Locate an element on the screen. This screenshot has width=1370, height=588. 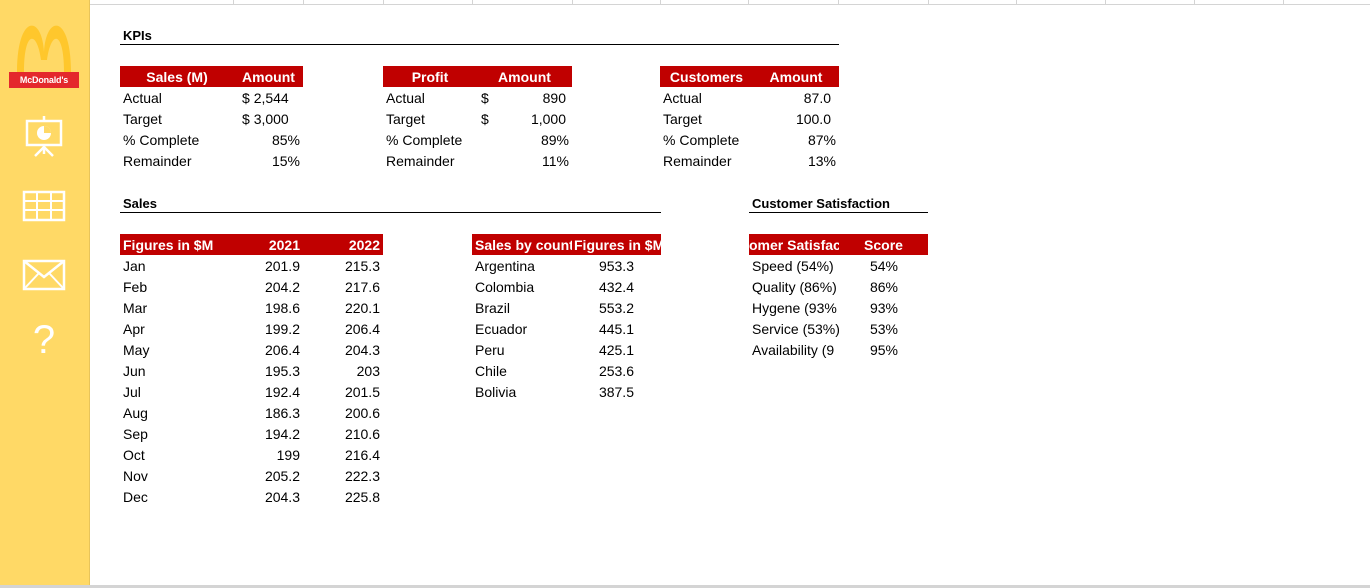
value-2021-cell: 204.3 is located at coordinates (282, 496).